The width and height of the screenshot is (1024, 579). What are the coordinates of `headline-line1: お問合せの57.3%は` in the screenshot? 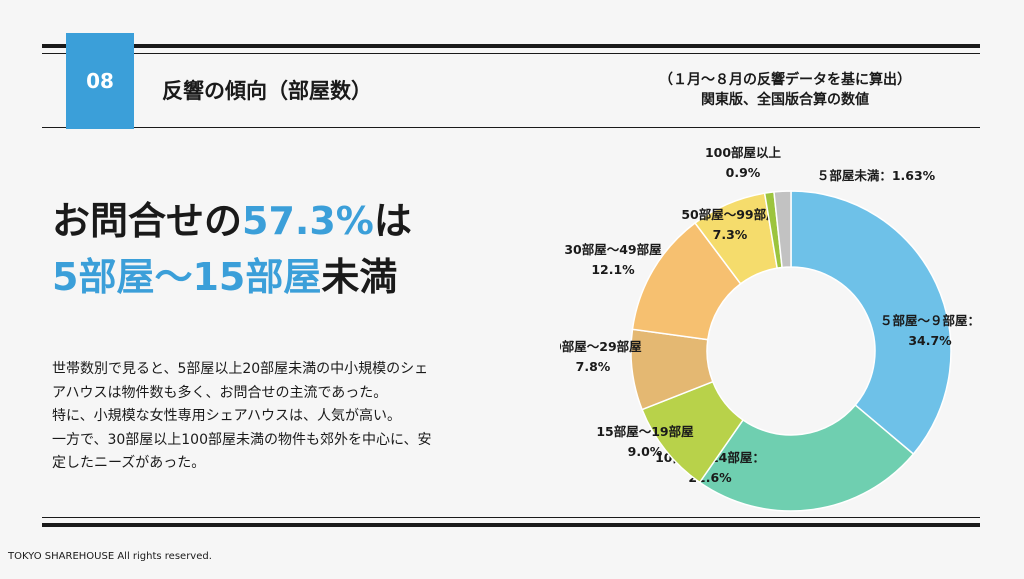 It's located at (232, 221).